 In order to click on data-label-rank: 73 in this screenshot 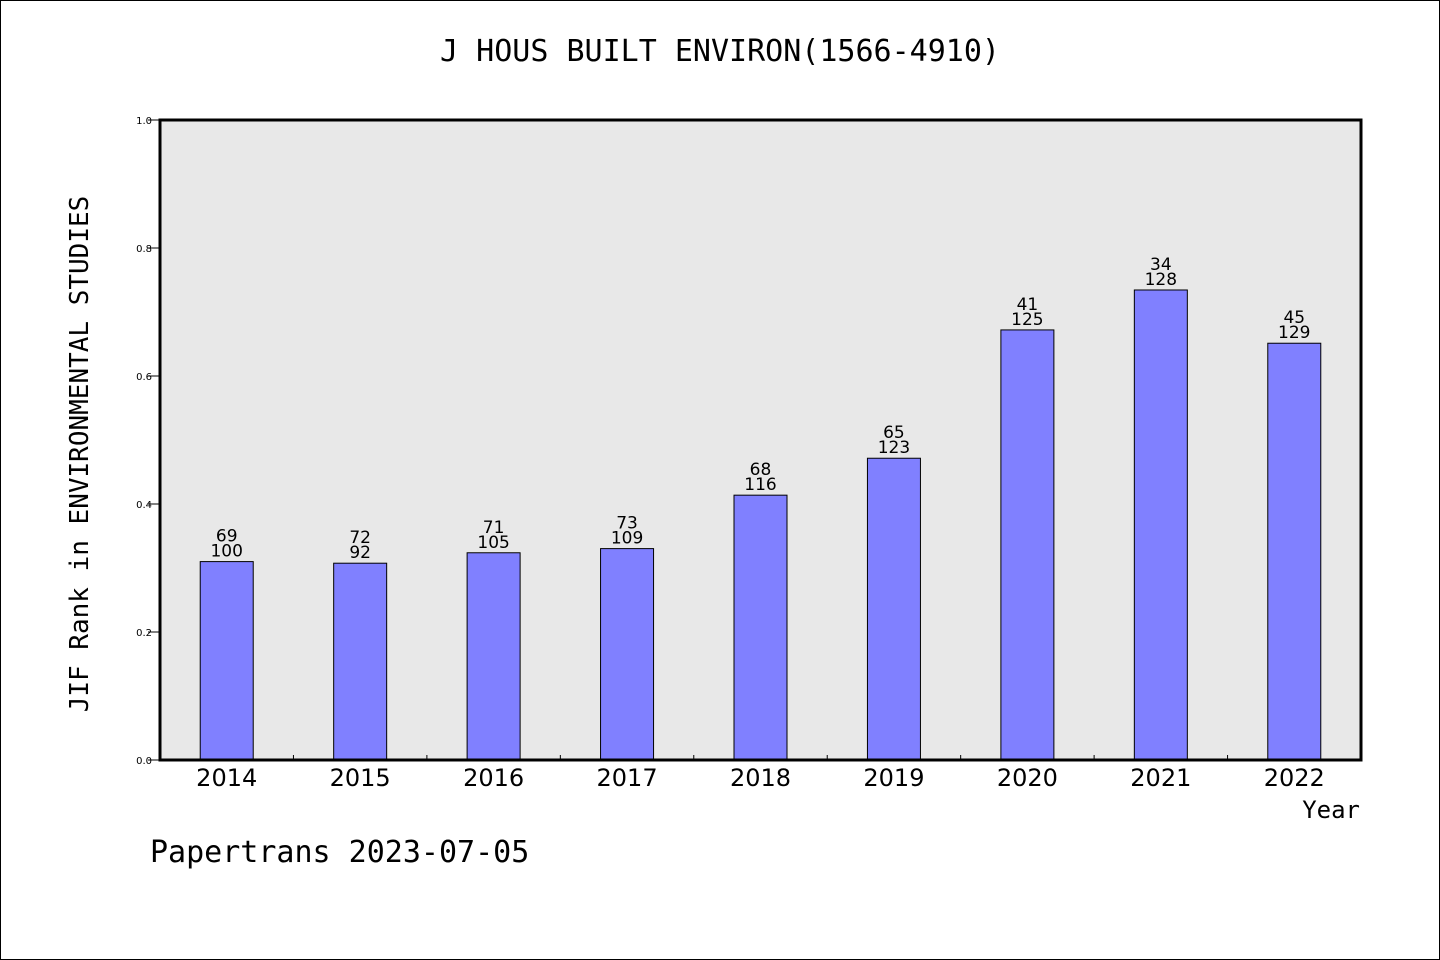, I will do `click(627, 524)`.